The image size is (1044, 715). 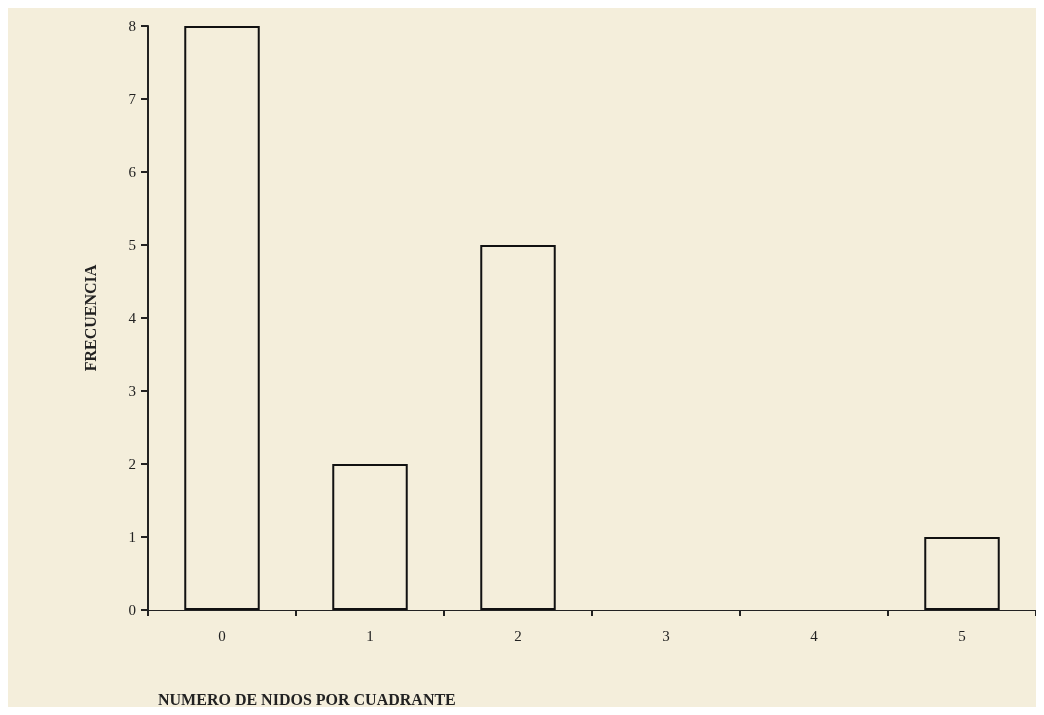 What do you see at coordinates (132, 391) in the screenshot?
I see `y-tick-label: 3` at bounding box center [132, 391].